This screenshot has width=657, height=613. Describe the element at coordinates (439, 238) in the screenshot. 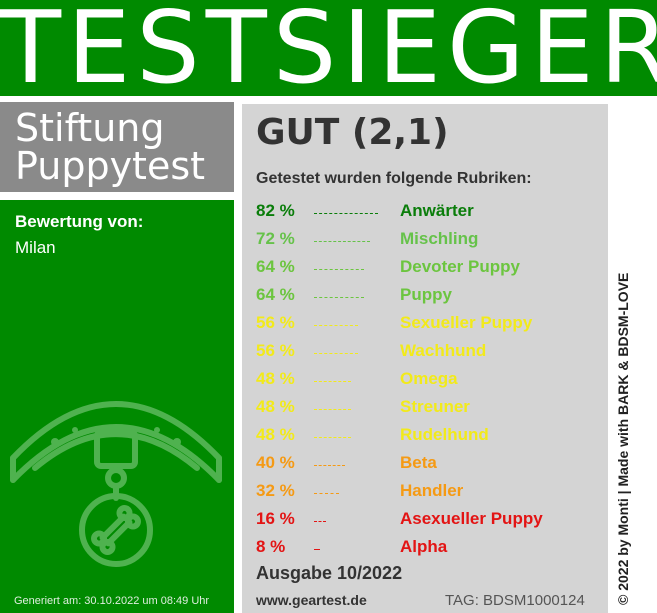

I see `rubrik-name: Mischling` at that location.